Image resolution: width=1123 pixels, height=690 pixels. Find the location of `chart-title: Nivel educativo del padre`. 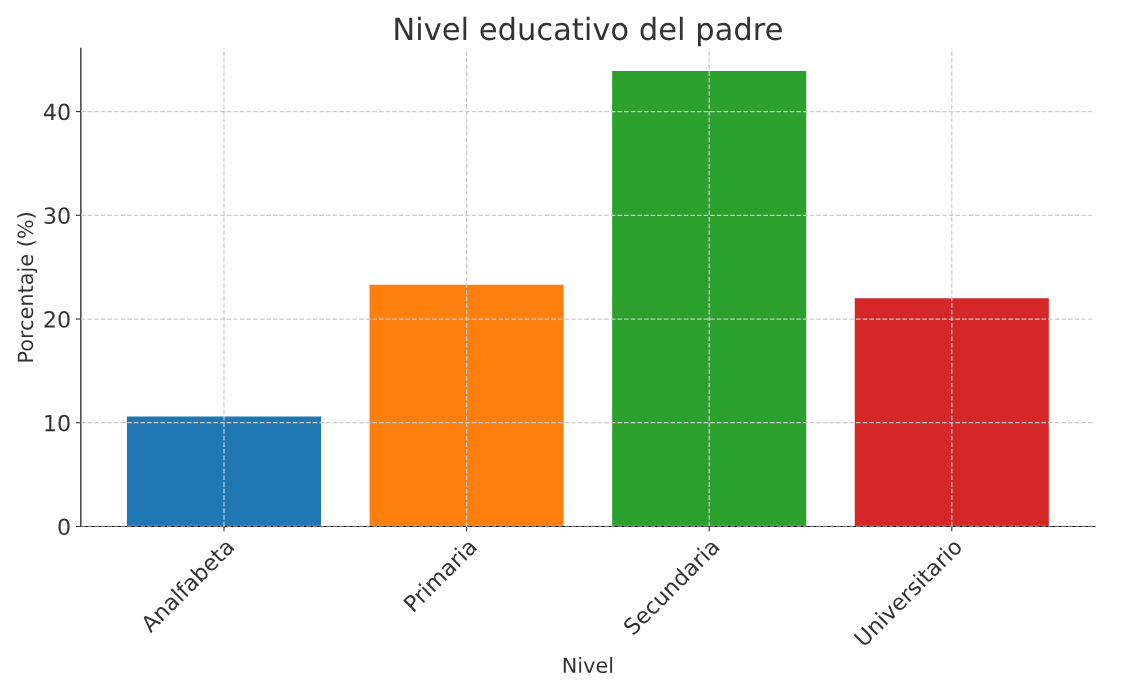

chart-title: Nivel educativo del padre is located at coordinates (588, 31).